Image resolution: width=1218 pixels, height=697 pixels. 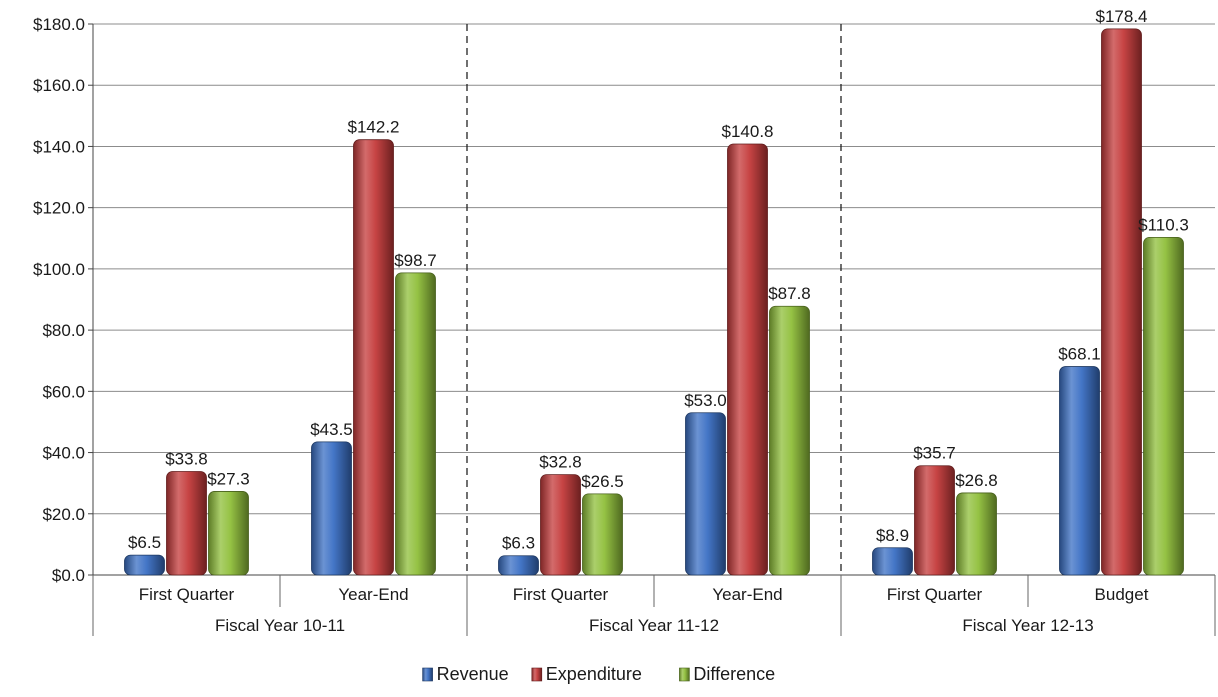 What do you see at coordinates (63, 453) in the screenshot?
I see `y-tick-label: $40.0` at bounding box center [63, 453].